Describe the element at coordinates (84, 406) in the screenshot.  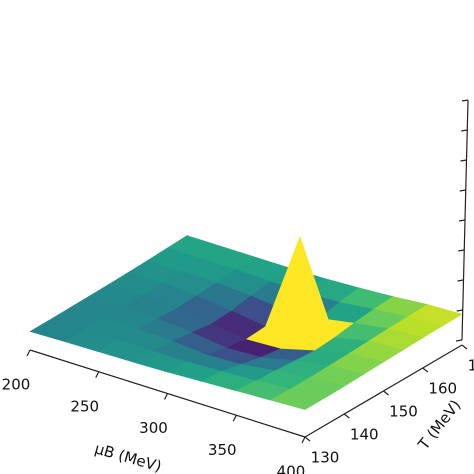
I see `x-tick-label: 250` at that location.